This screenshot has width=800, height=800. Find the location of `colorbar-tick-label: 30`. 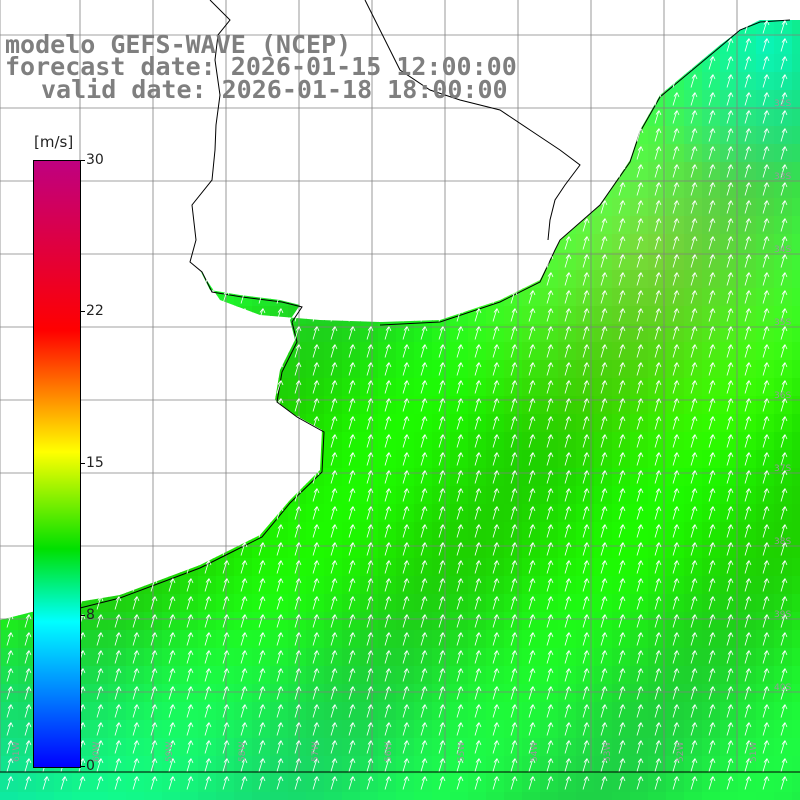

colorbar-tick-label: 30 is located at coordinates (95, 160).